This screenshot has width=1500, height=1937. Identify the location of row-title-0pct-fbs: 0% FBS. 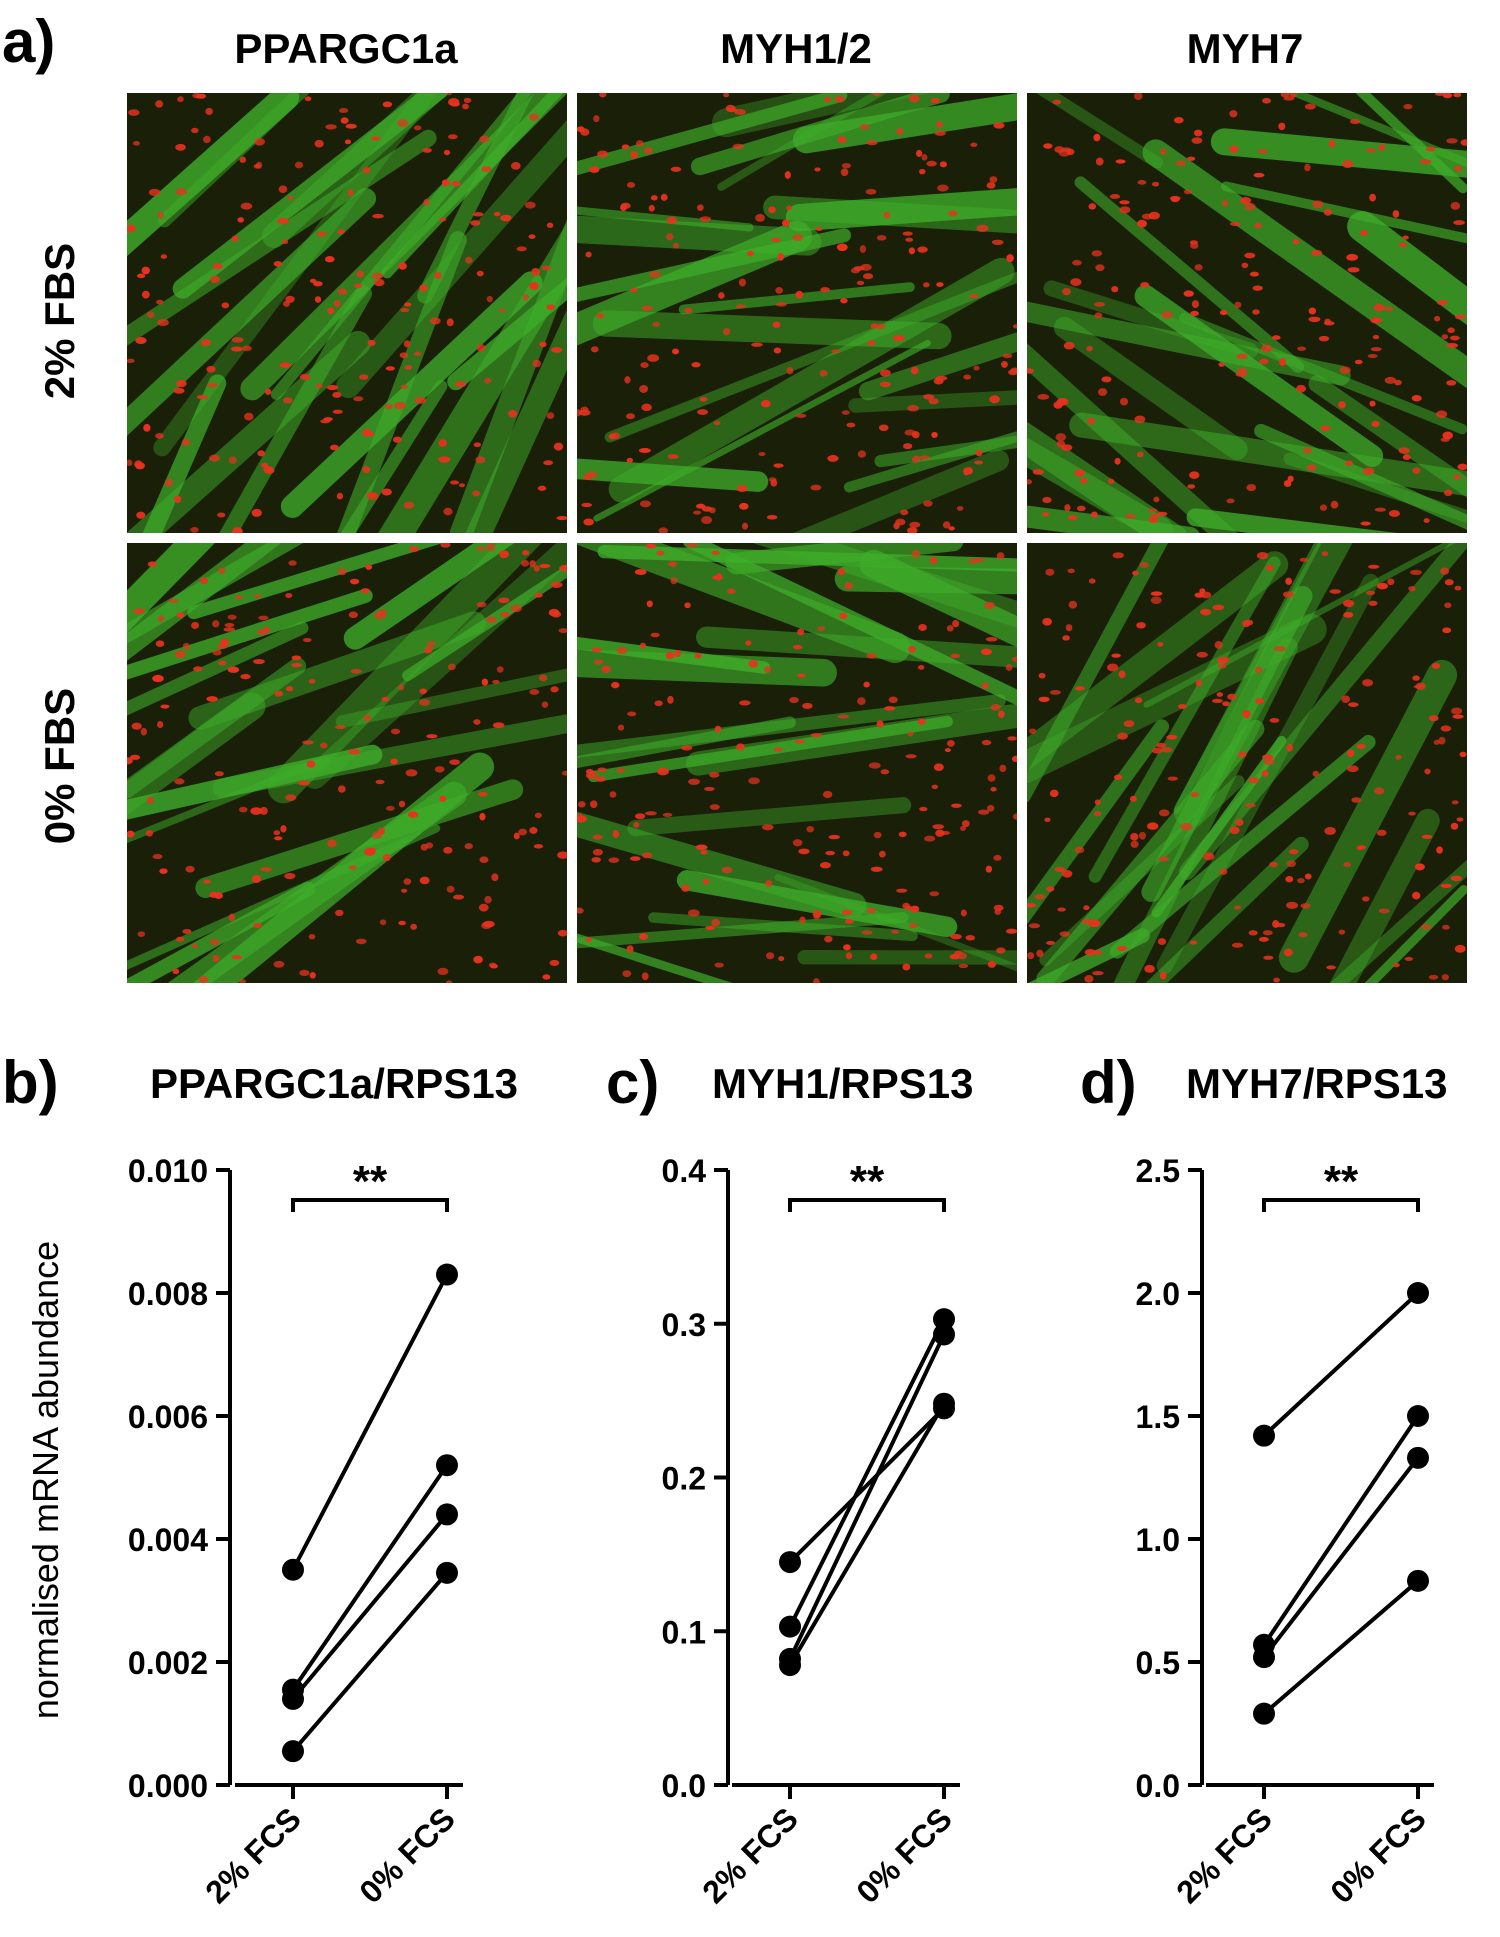
(59, 766).